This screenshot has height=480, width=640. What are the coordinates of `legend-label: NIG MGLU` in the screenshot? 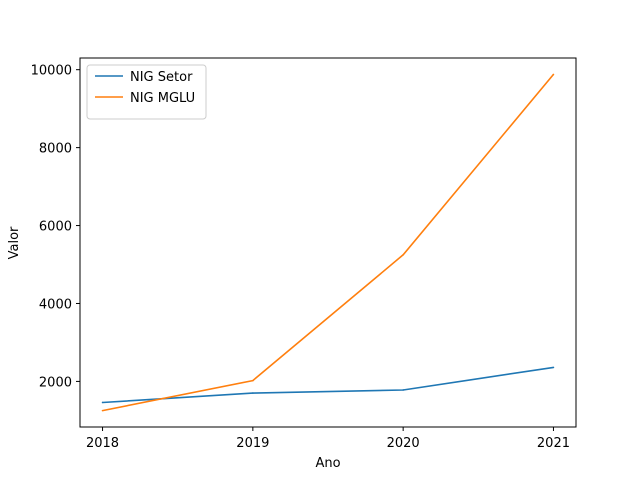 It's located at (162, 98).